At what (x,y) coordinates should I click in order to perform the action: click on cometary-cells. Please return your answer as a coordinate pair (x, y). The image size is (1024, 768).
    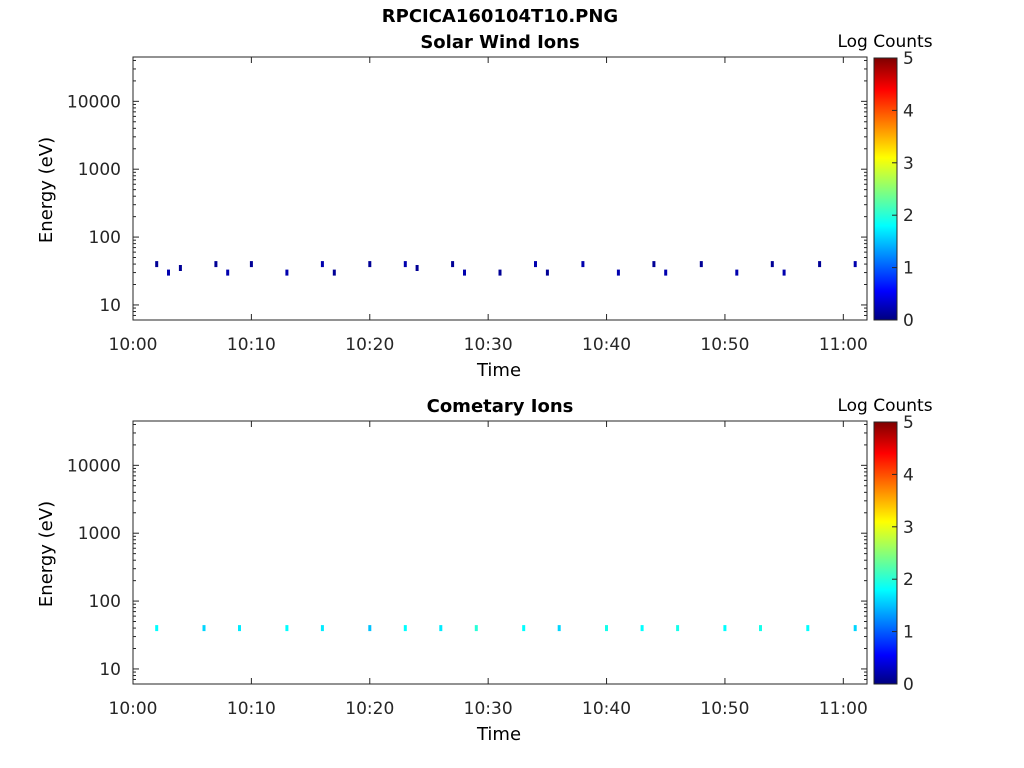
    Looking at the image, I should click on (506, 628).